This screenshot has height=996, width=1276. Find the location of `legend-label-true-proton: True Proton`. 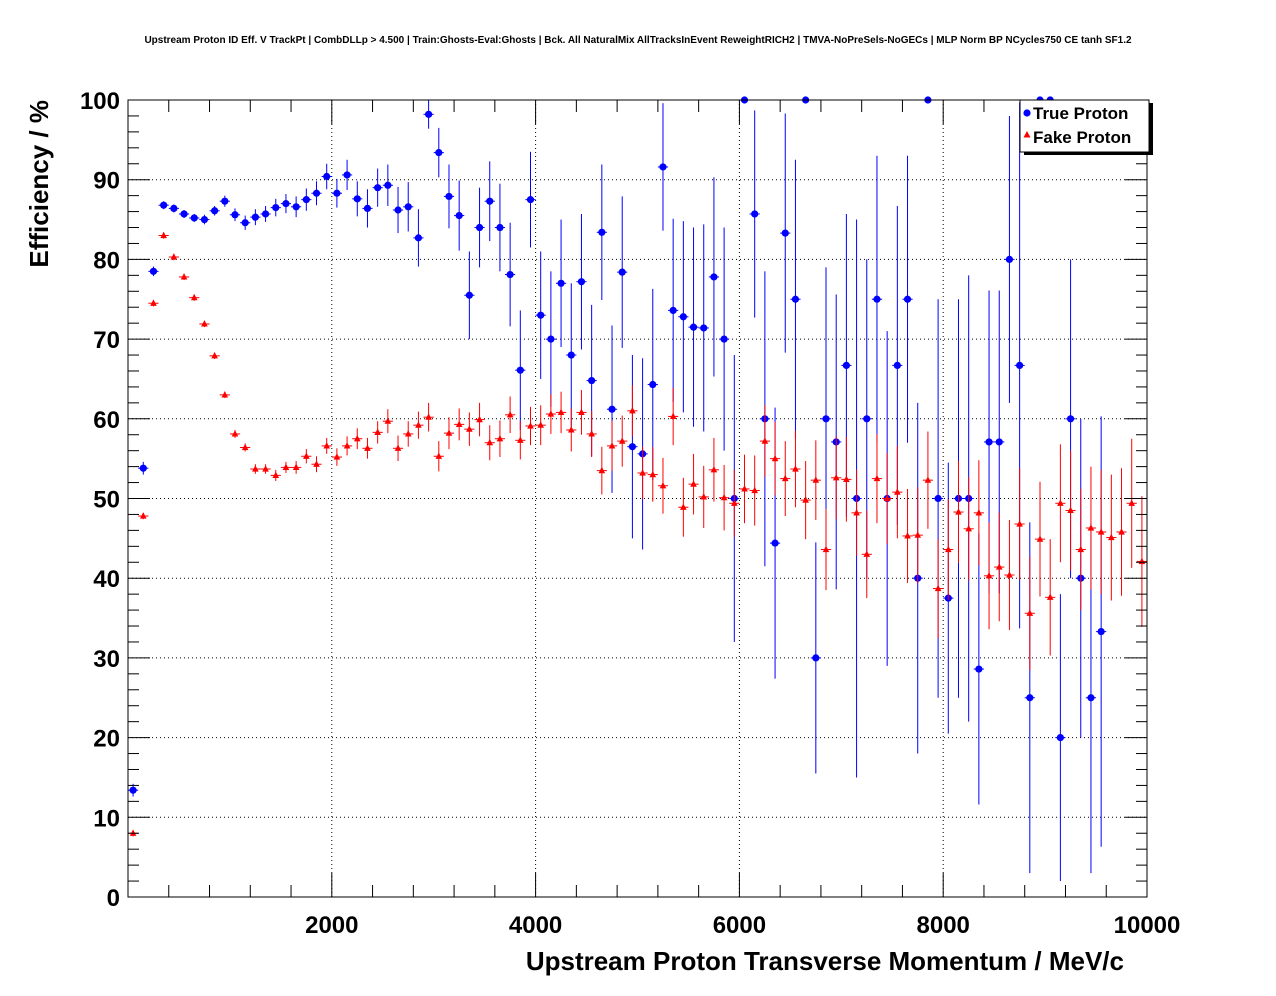

legend-label-true-proton: True Proton is located at coordinates (1080, 113).